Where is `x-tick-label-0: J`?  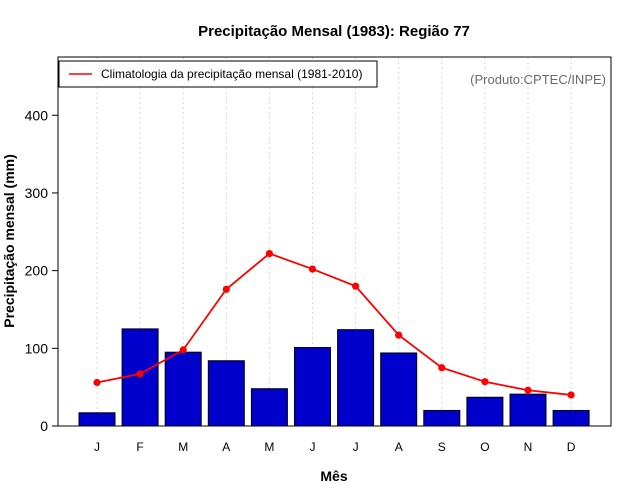
x-tick-label-0: J is located at coordinates (97, 447).